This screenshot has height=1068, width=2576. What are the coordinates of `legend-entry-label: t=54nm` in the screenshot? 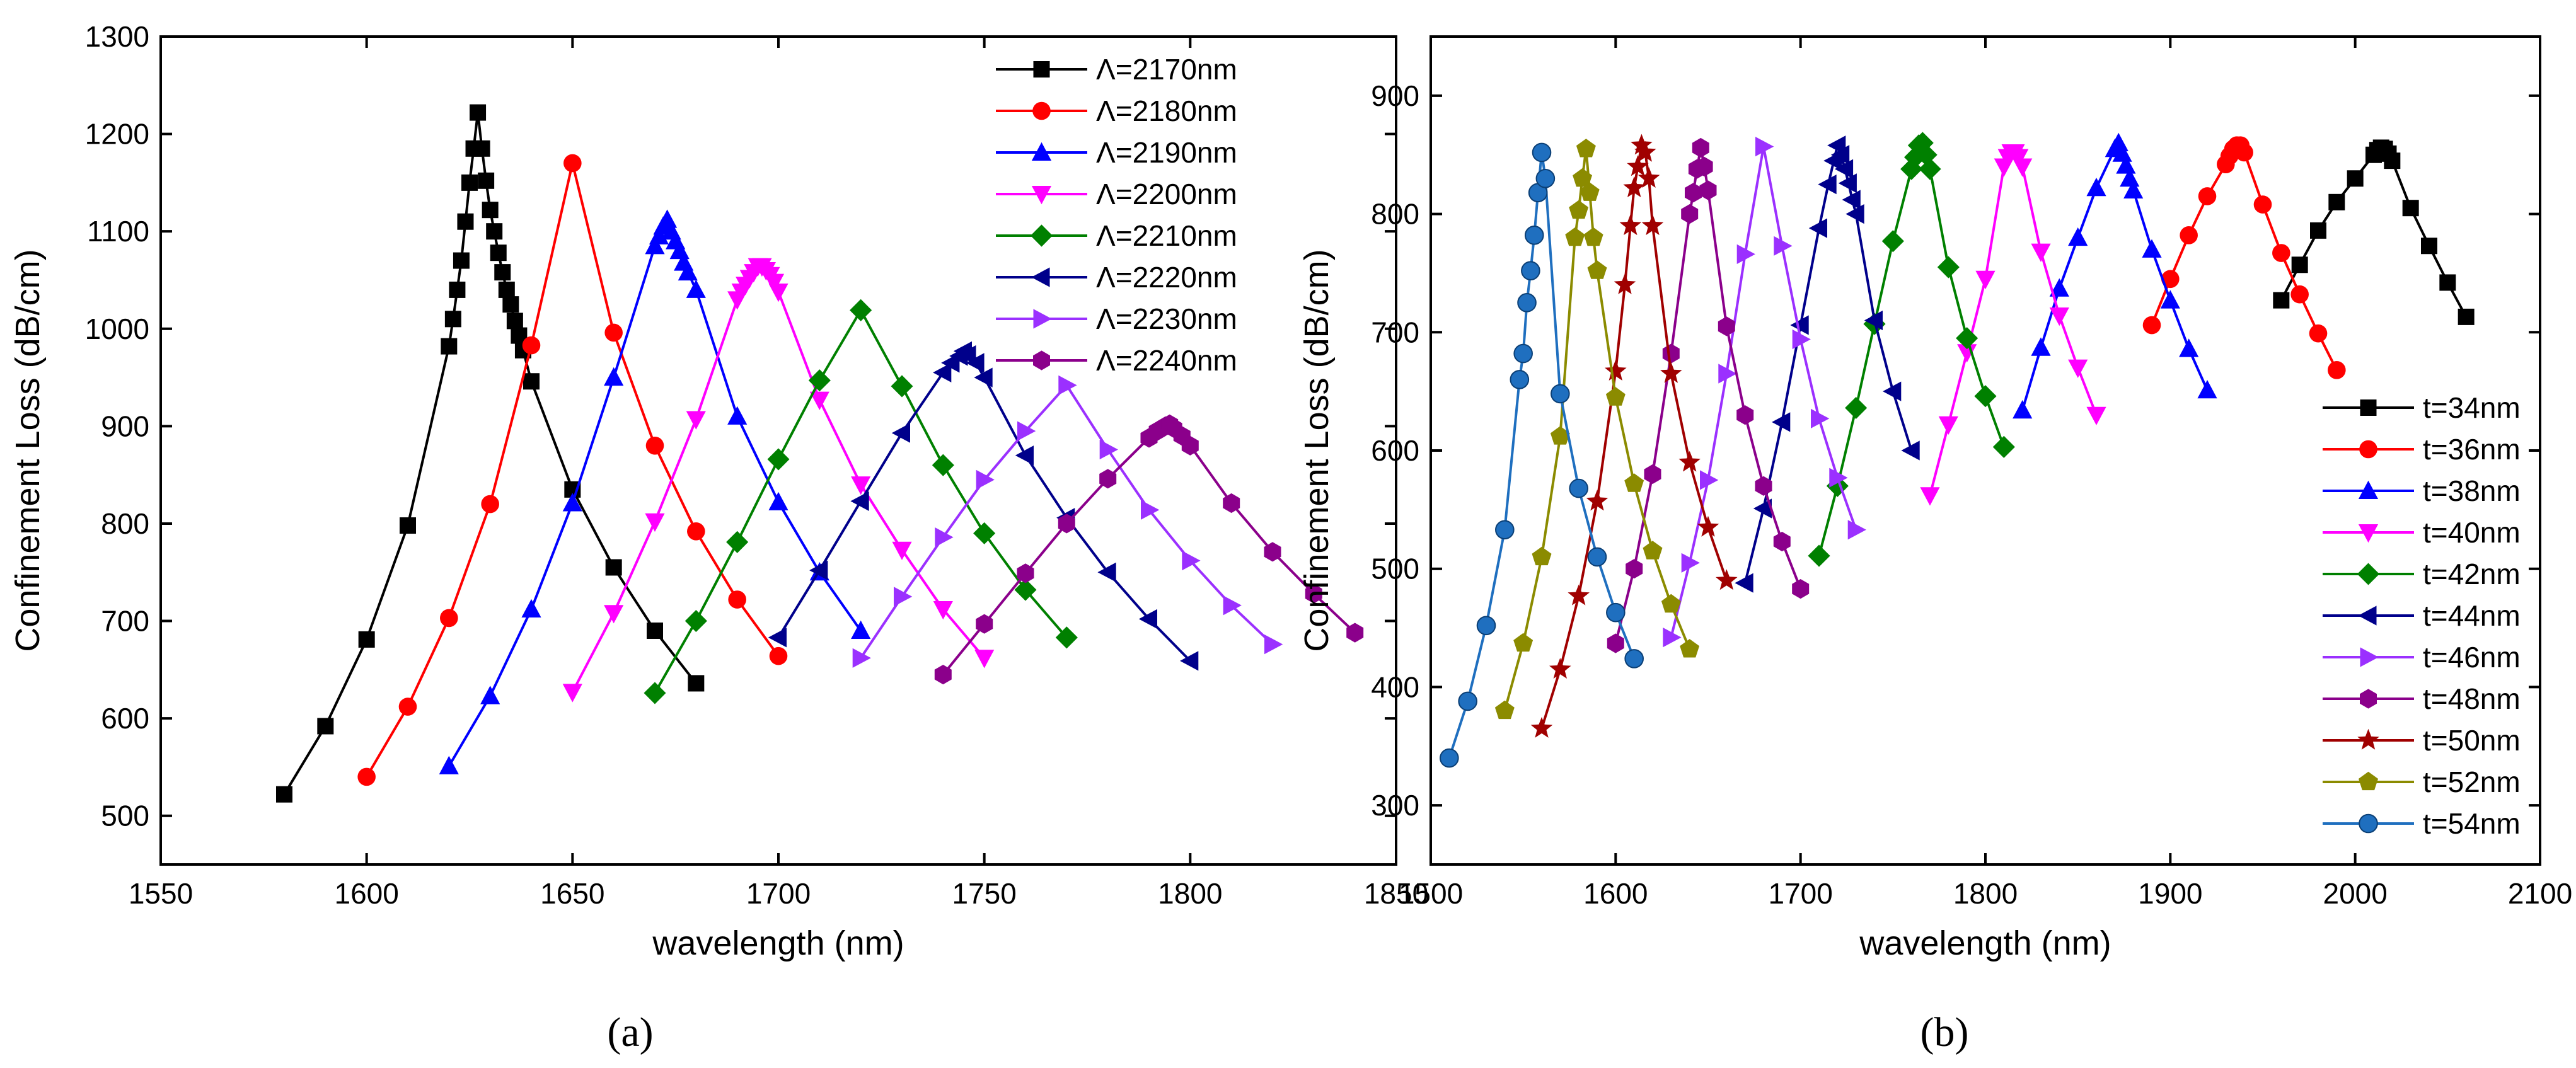 It's located at (2472, 823).